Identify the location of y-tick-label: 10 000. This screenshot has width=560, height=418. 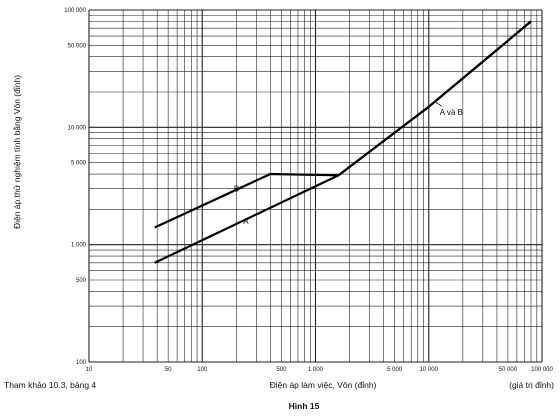
(77, 128).